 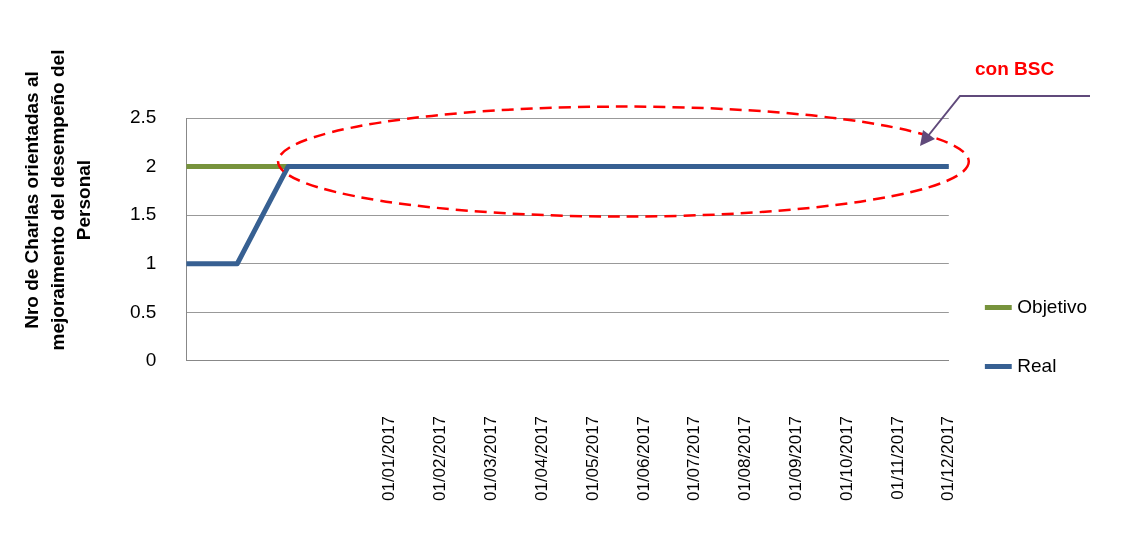 What do you see at coordinates (897, 457) in the screenshot?
I see `x-tick-label: 01/11/2017` at bounding box center [897, 457].